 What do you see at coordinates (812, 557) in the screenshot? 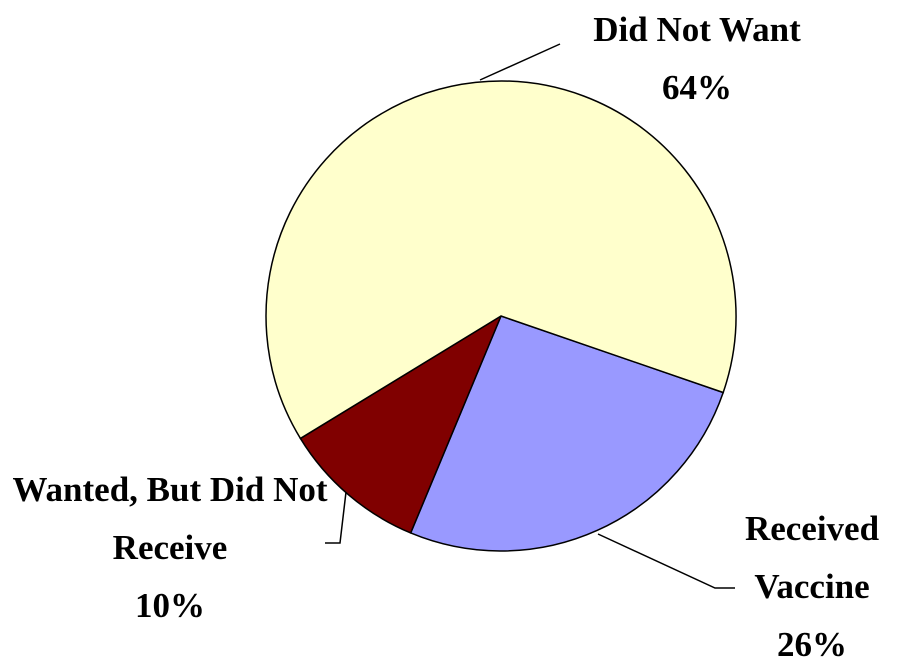
I see `category-label: Received Vaccine` at bounding box center [812, 557].